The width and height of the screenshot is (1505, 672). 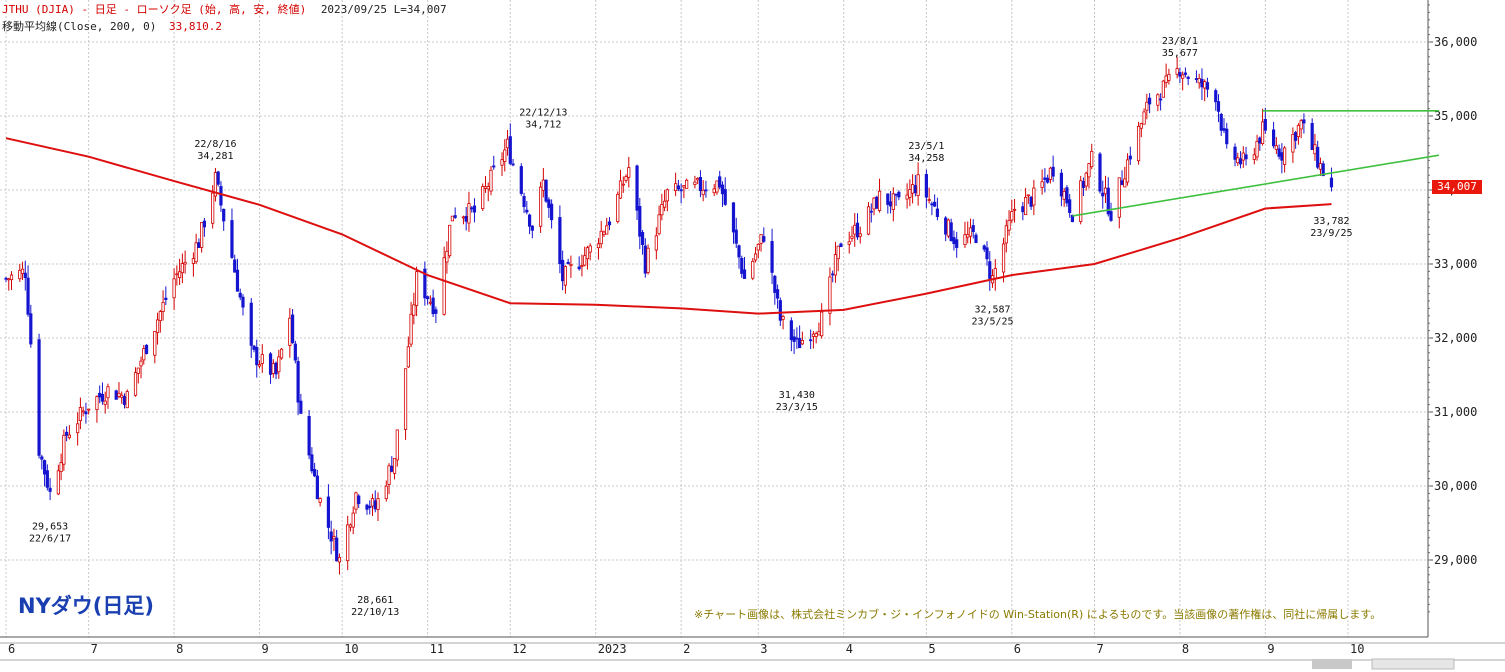 What do you see at coordinates (195, 26) in the screenshot?
I see `moving-average-value: 33,810.2` at bounding box center [195, 26].